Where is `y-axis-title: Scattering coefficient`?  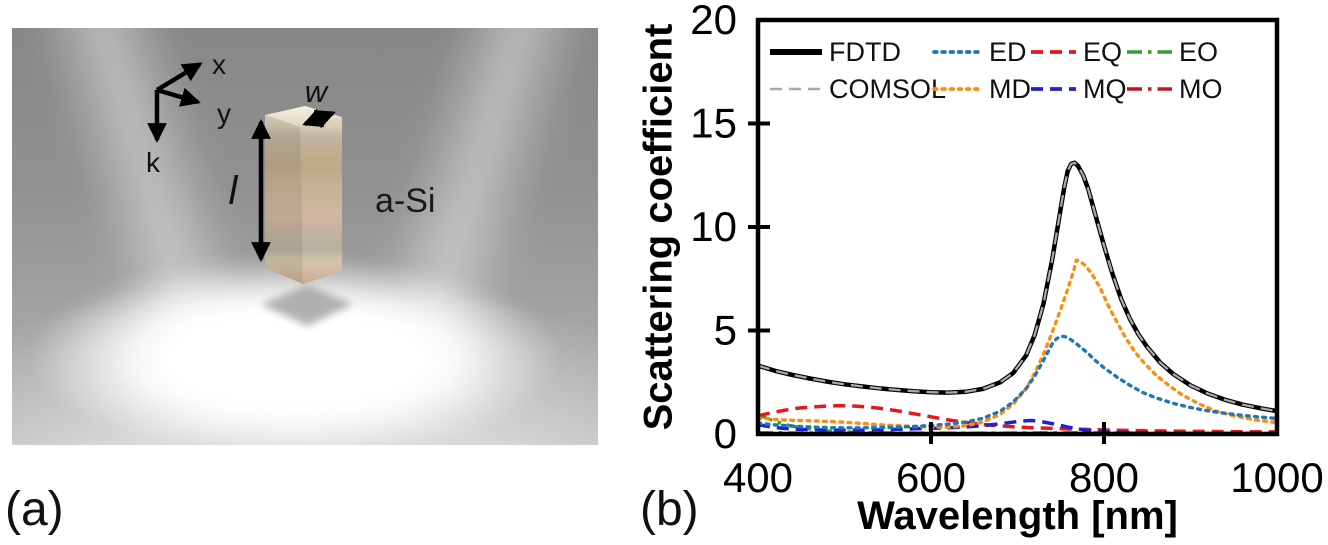
y-axis-title: Scattering coefficient is located at coordinates (658, 227).